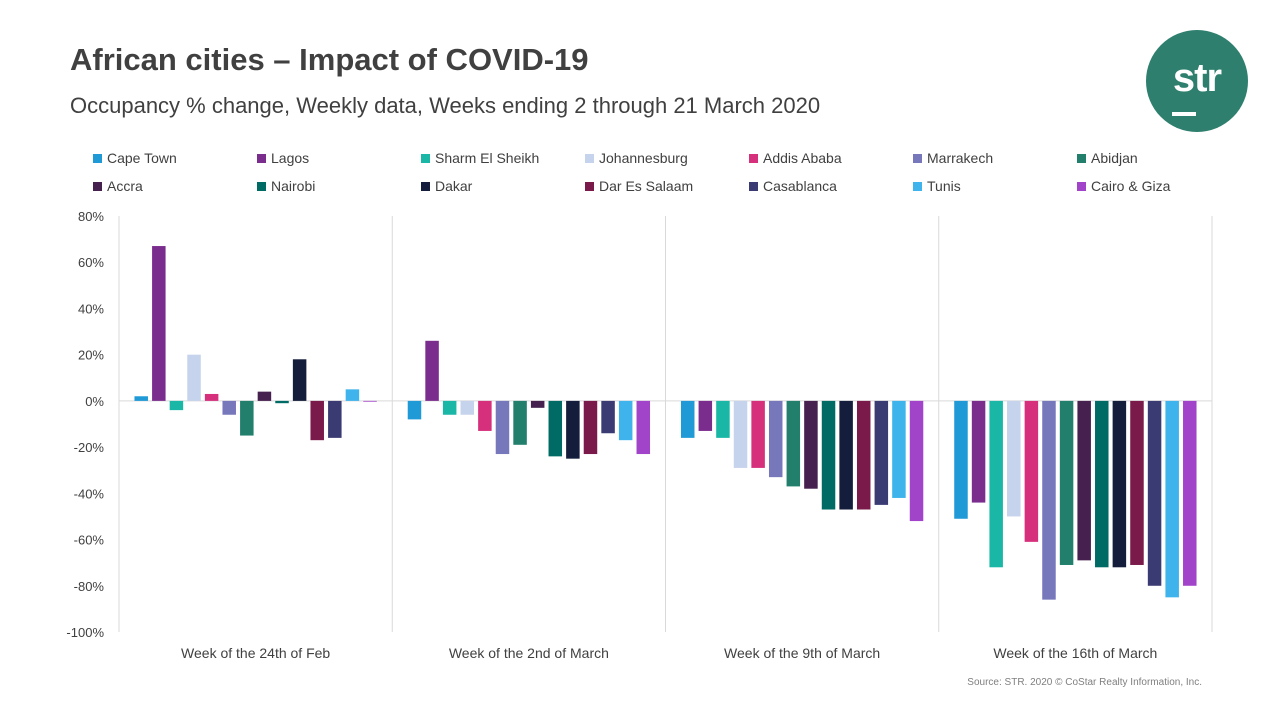  Describe the element at coordinates (646, 186) in the screenshot. I see `legend-label: Dar Es Salaam` at that location.